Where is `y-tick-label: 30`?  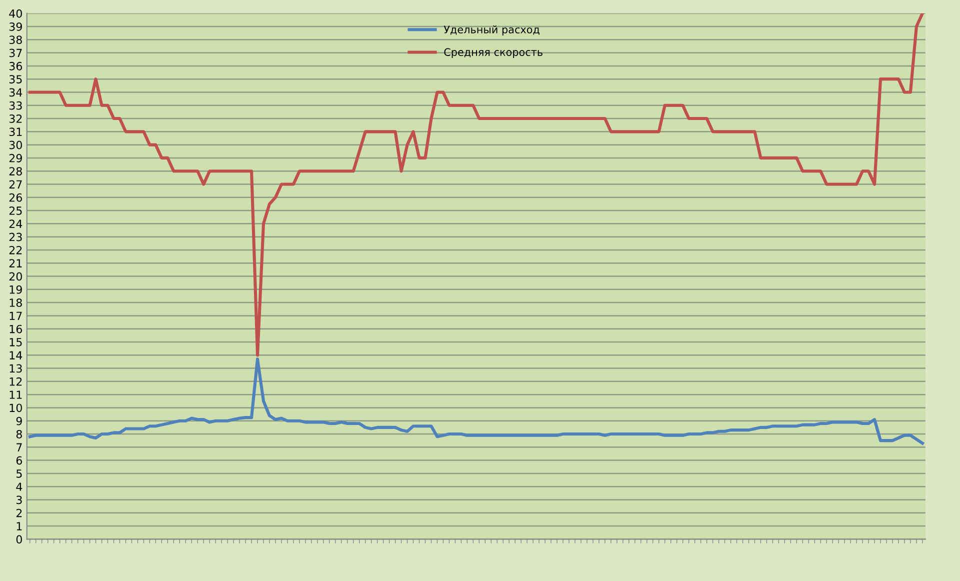 y-tick-label: 30 is located at coordinates (15, 145).